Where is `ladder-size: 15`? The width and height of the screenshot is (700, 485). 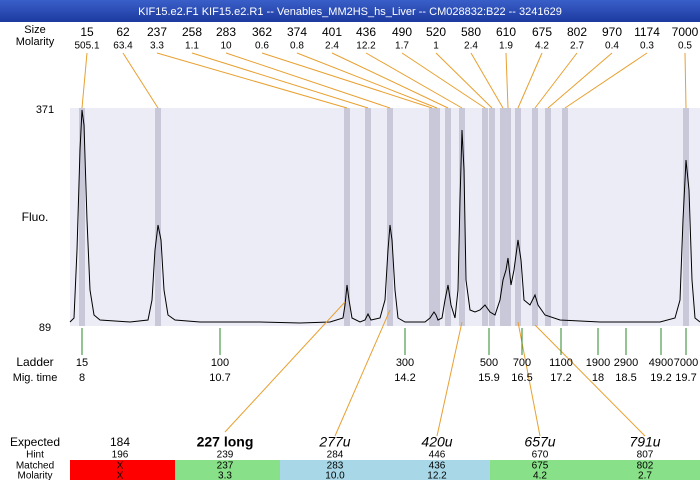 ladder-size: 15 is located at coordinates (82, 363).